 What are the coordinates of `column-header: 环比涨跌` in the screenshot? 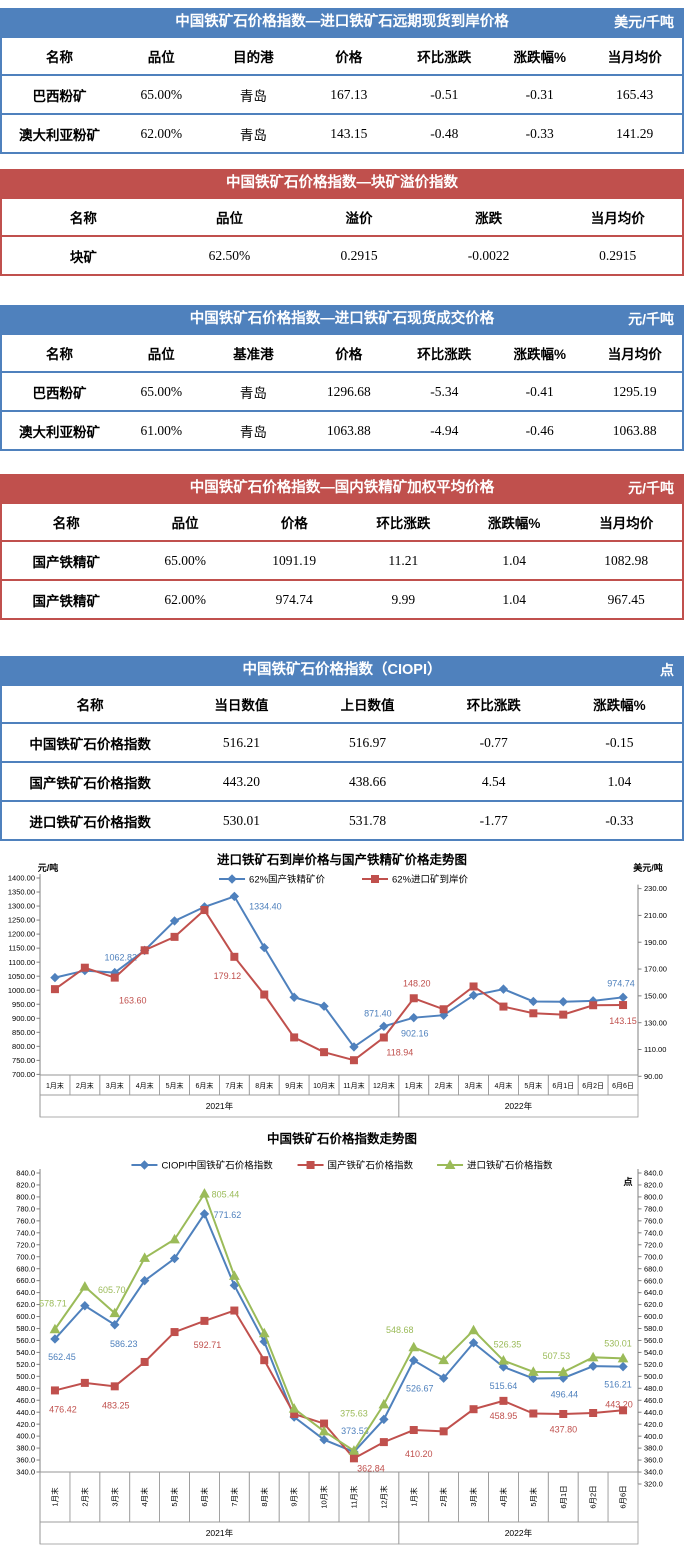 It's located at (444, 353).